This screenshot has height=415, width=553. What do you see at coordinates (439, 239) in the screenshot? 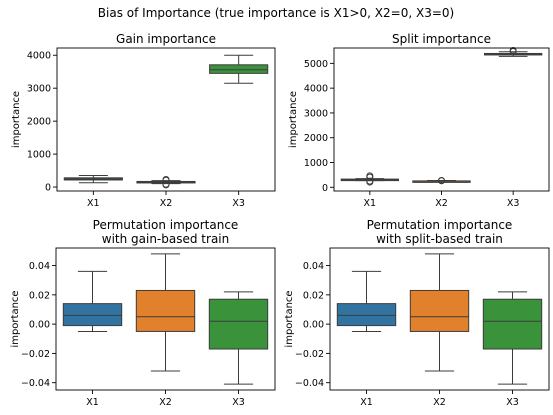
I see `panel-title: with split-based train` at bounding box center [439, 239].